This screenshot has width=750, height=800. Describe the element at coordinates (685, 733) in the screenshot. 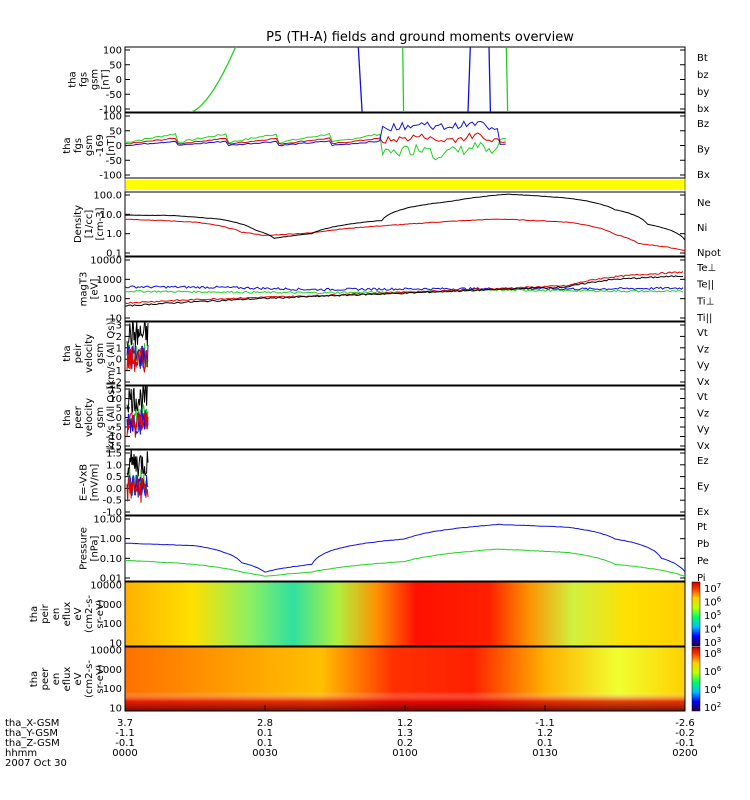

I see `footer-value: -0.2` at that location.